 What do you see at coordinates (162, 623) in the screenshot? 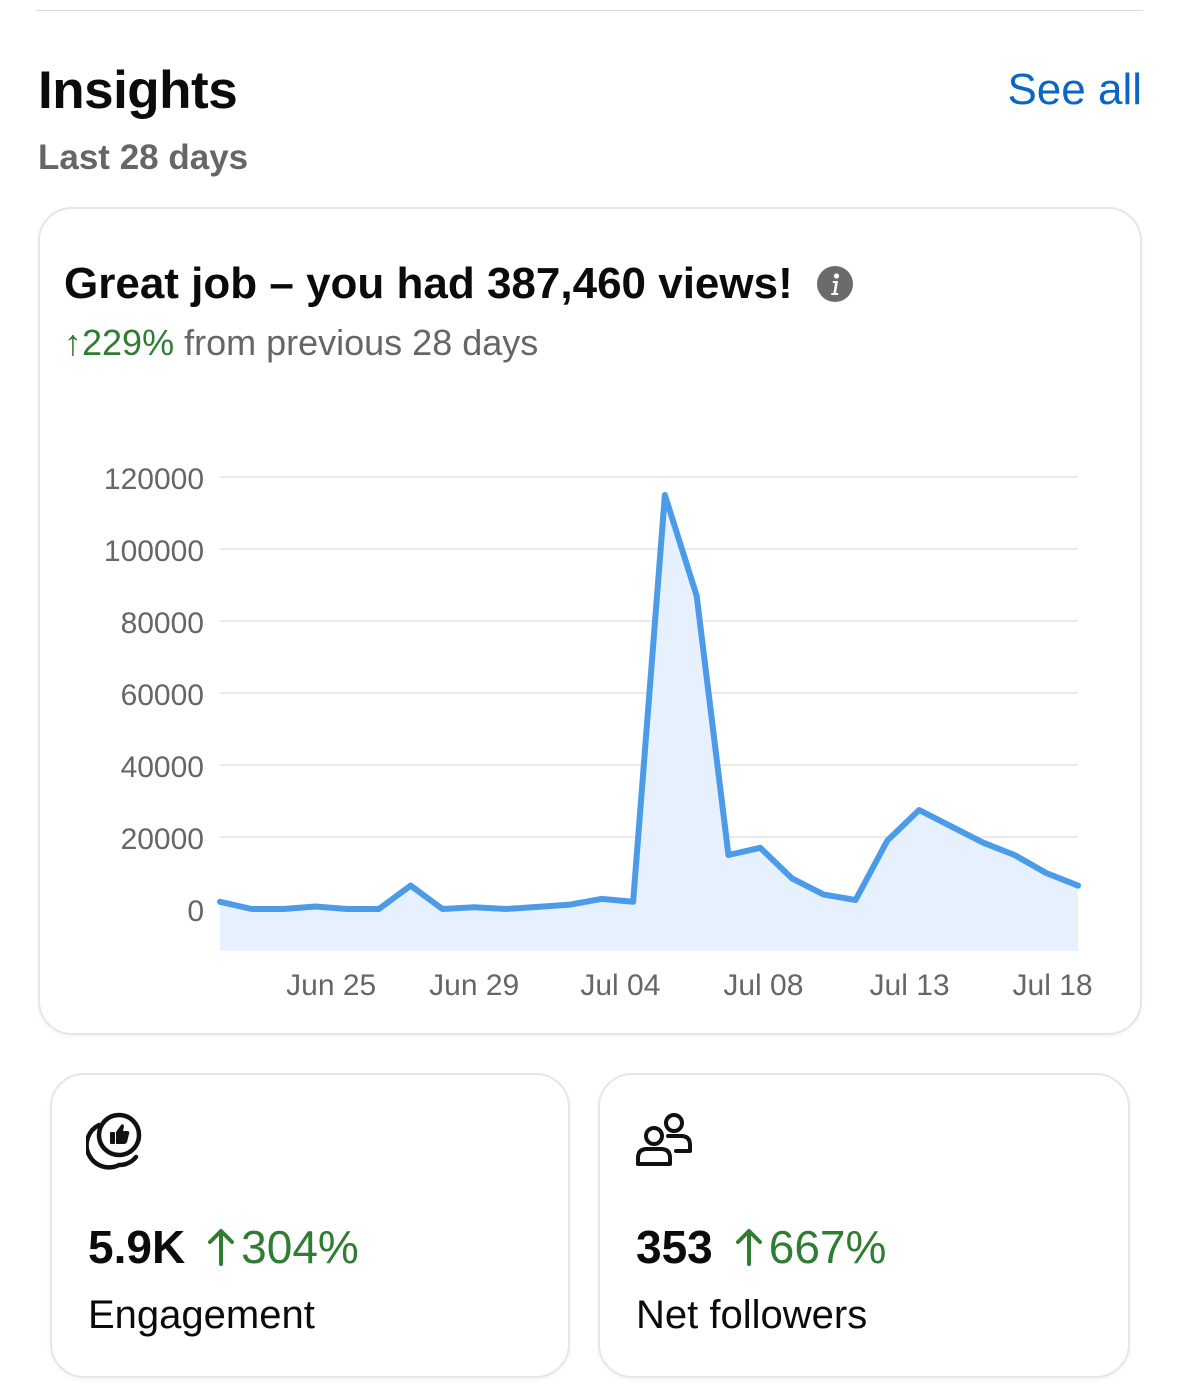
I see `y-tick-label: 80000` at bounding box center [162, 623].